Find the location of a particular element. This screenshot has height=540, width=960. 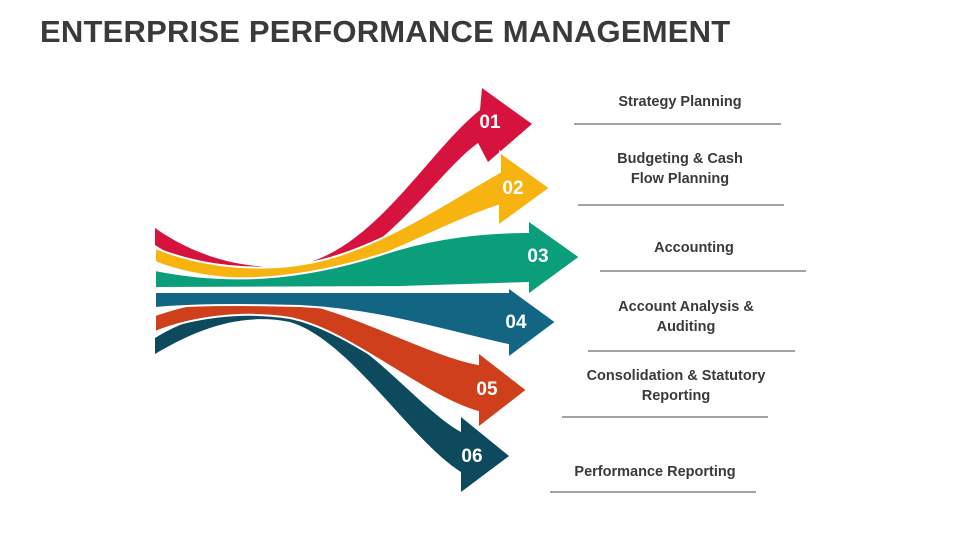

step-number: 01 is located at coordinates (490, 122).